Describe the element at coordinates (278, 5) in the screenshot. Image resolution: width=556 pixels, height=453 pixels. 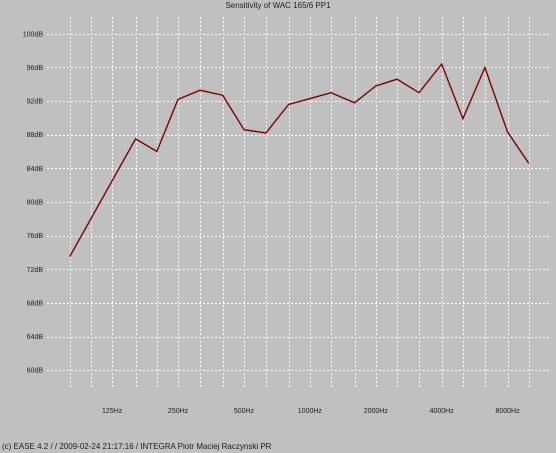
I see `chart-title: Sensitivity of WAC 165/6 PP1` at that location.